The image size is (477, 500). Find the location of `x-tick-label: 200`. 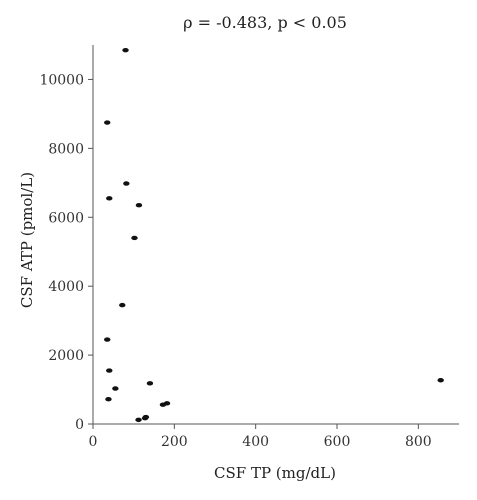

x-tick-label: 200 is located at coordinates (174, 442).